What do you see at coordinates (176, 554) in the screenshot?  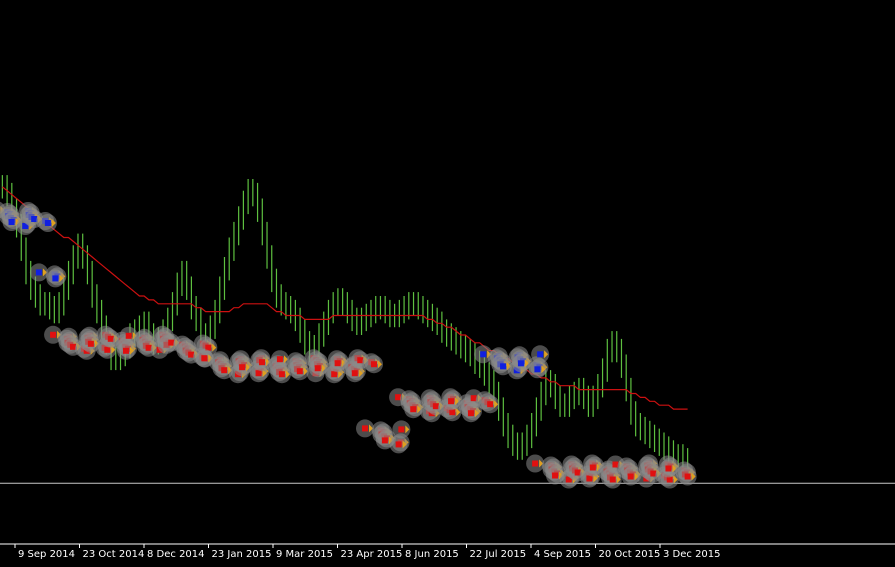 I see `x-tick-label: 8 Dec 2014` at bounding box center [176, 554].